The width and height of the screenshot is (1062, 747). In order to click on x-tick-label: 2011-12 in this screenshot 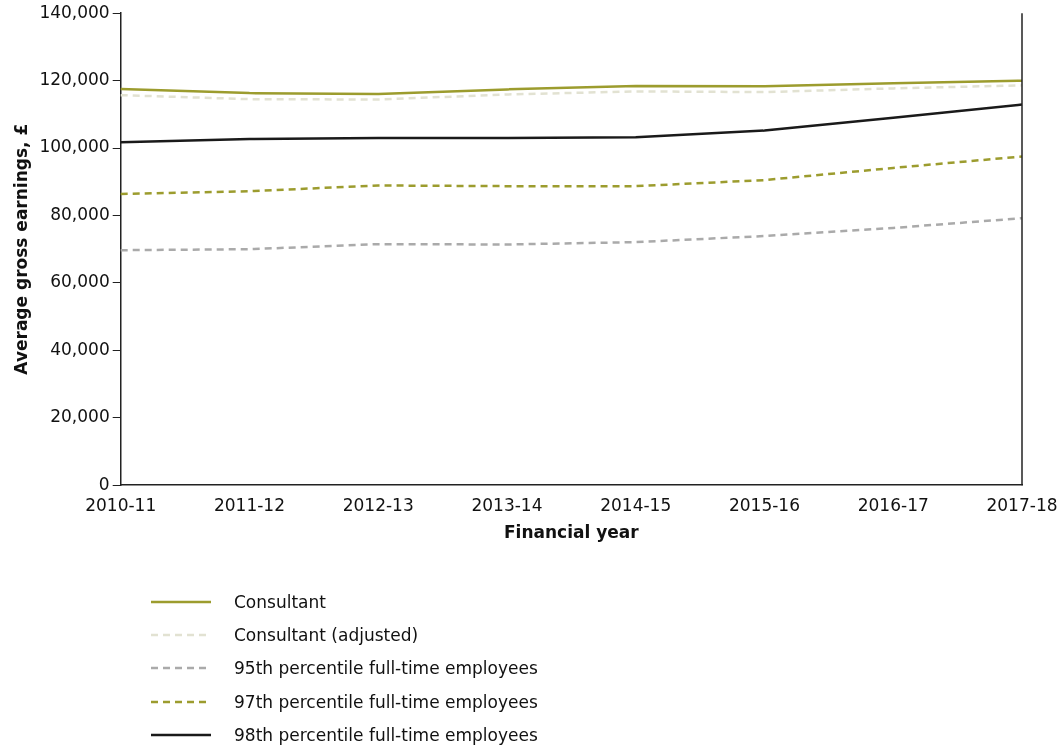, I will do `click(249, 504)`.